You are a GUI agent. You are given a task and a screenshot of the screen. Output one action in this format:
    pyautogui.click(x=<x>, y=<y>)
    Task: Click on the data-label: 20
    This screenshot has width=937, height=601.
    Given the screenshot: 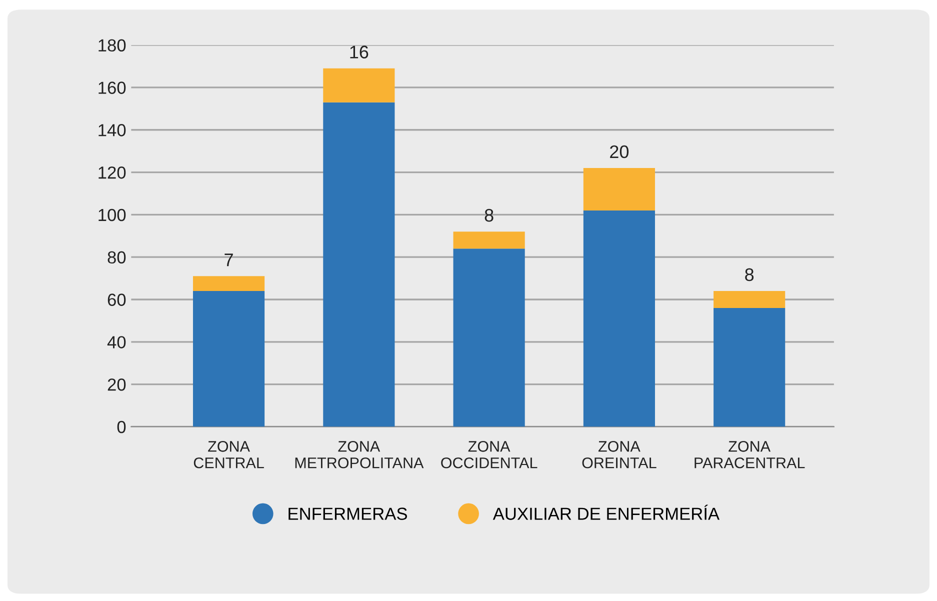 What is the action you would take?
    pyautogui.click(x=619, y=151)
    